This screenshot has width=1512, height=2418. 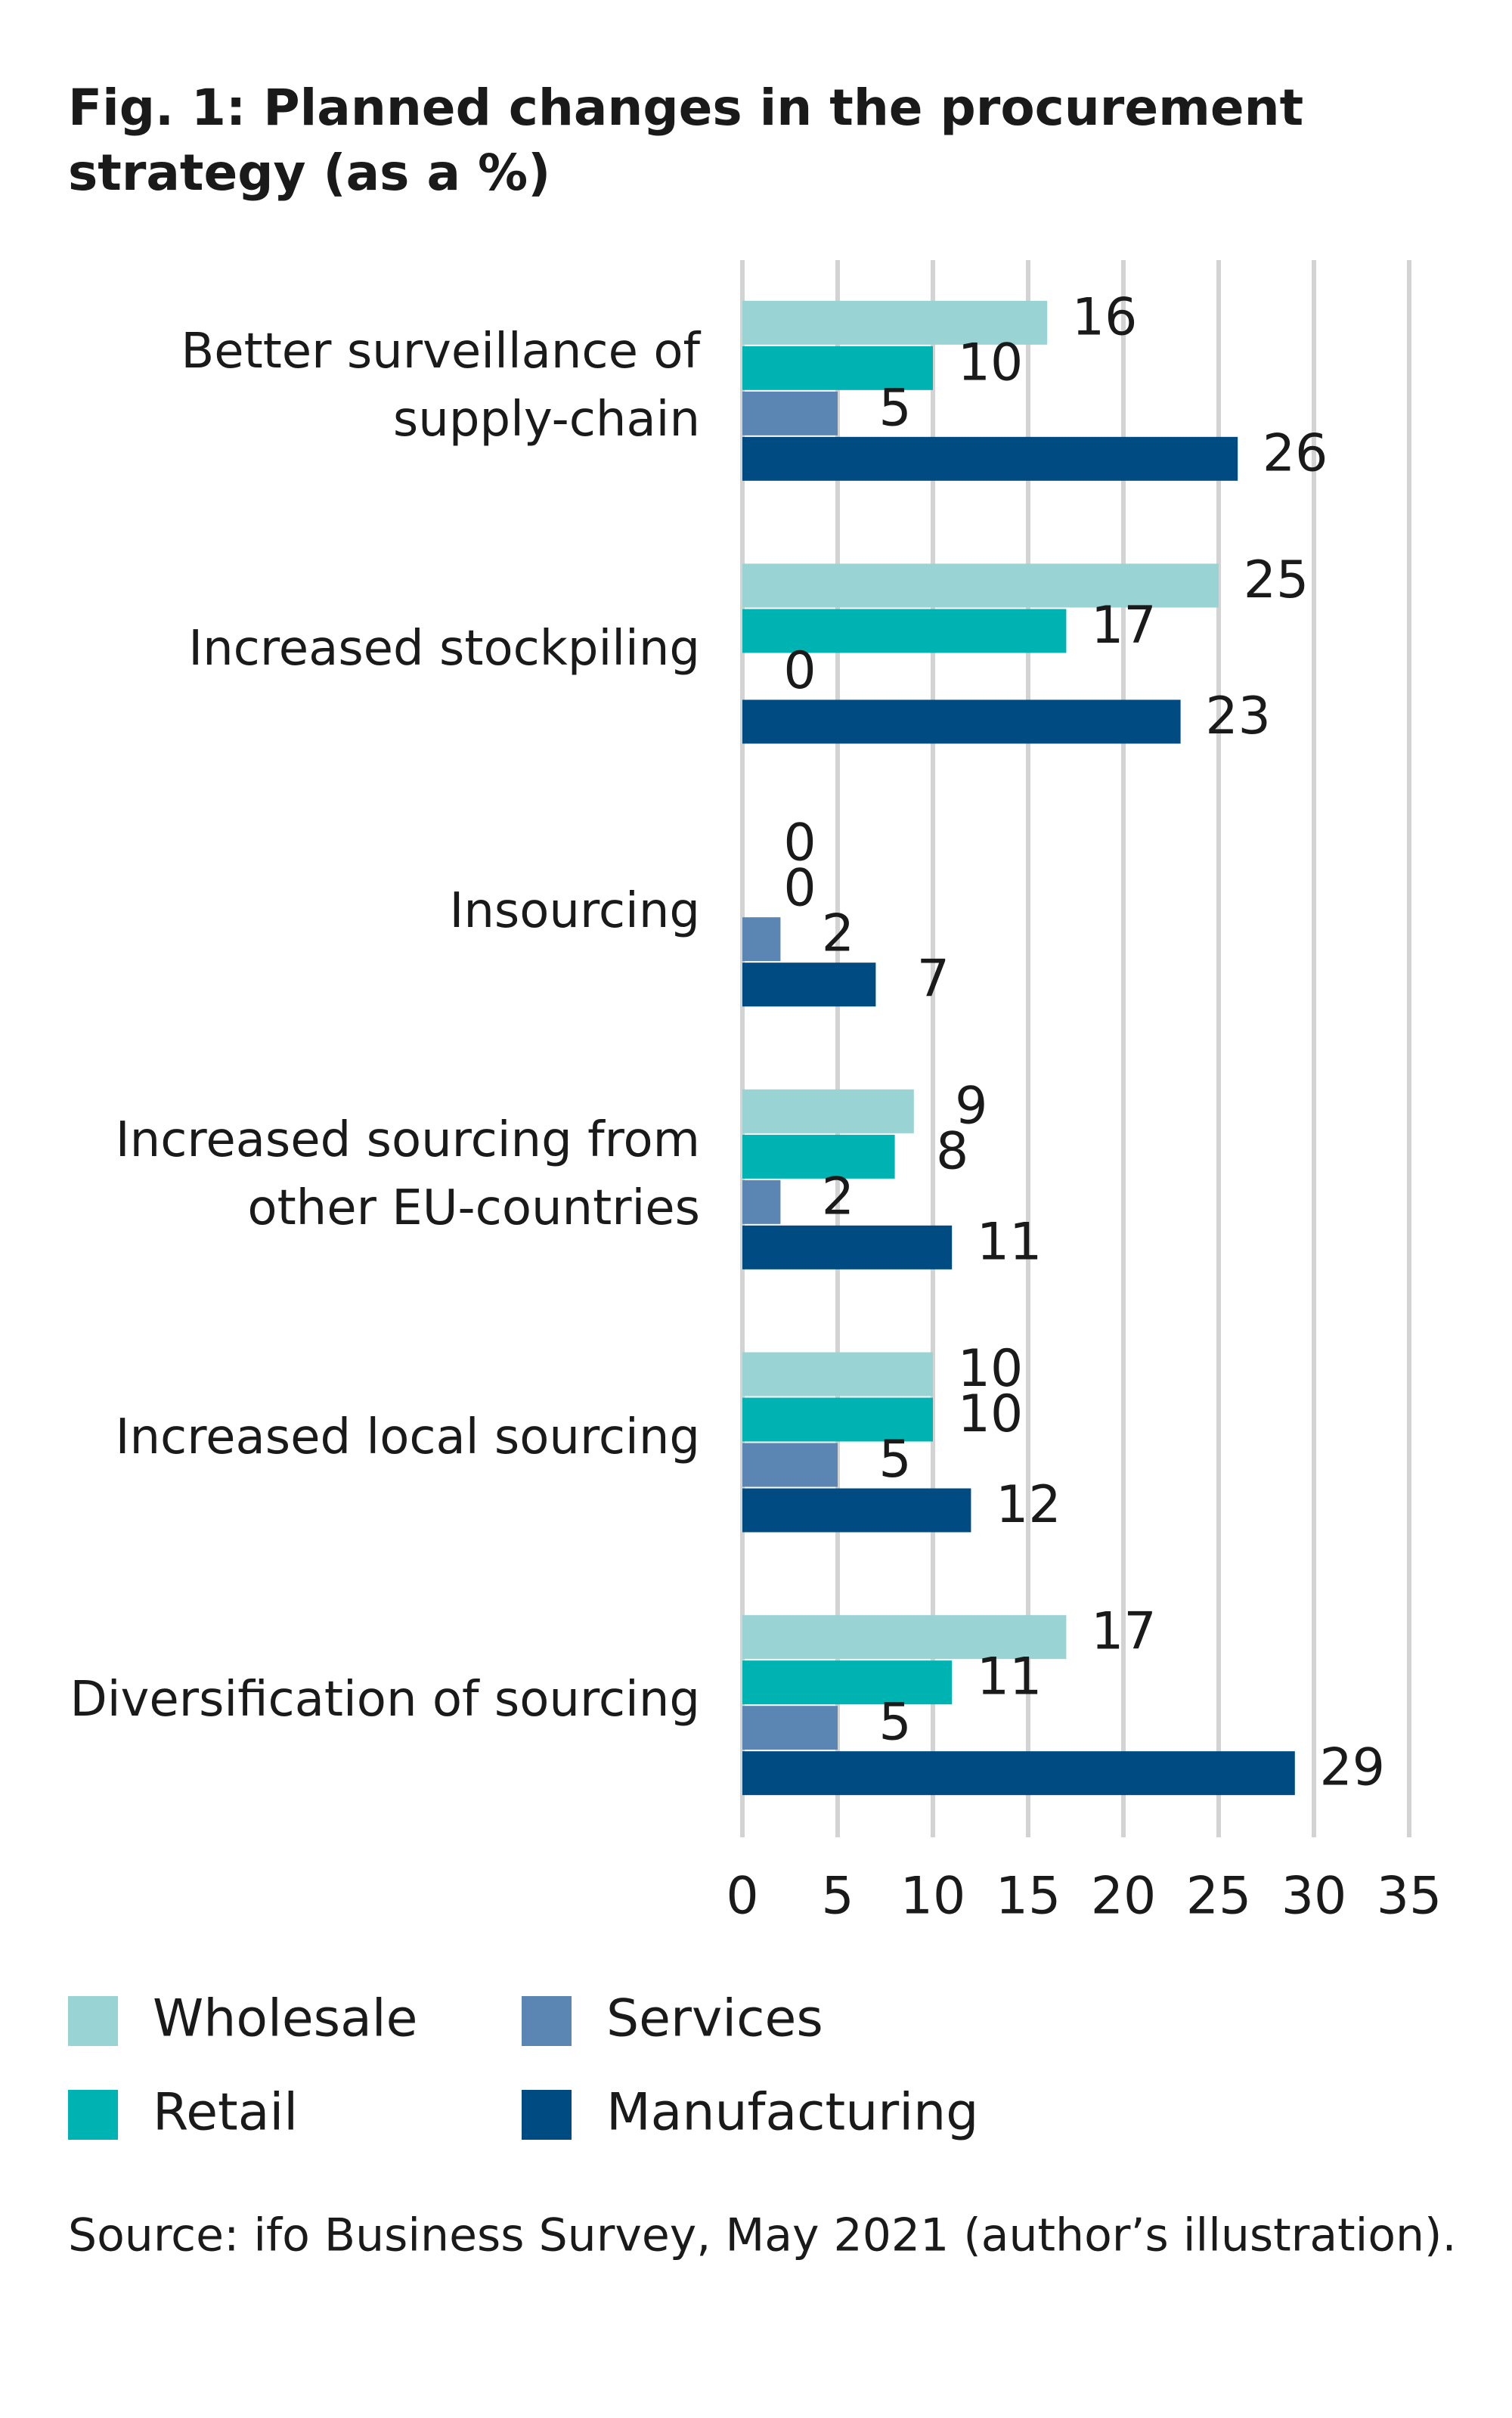 I want to click on legend-label: Services, so click(x=714, y=2019).